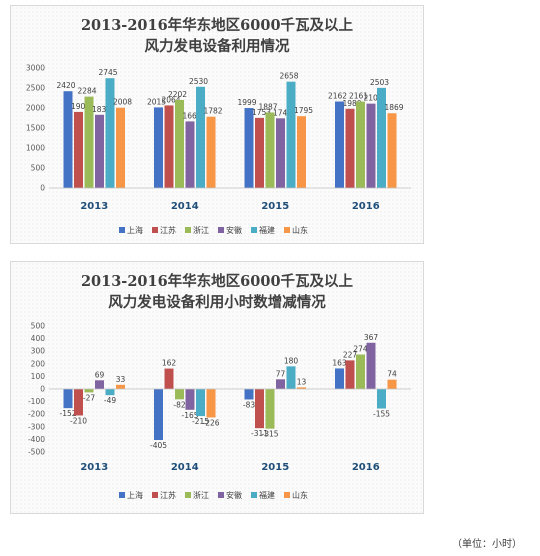 The height and width of the screenshot is (556, 540). What do you see at coordinates (212, 111) in the screenshot?
I see `data-label: 1782` at bounding box center [212, 111].